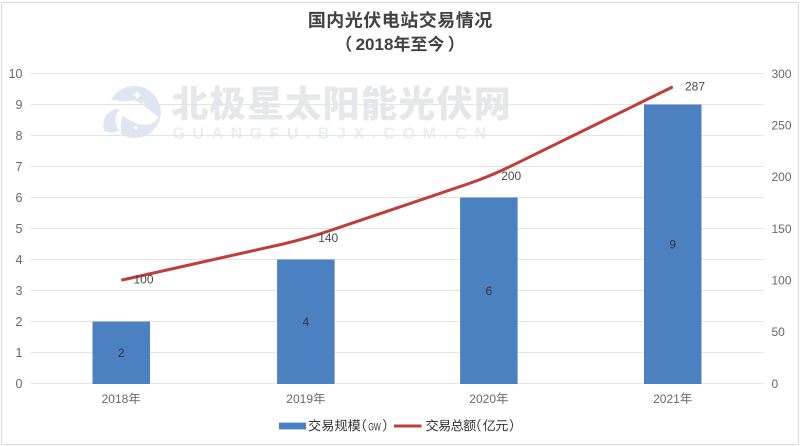 The height and width of the screenshot is (446, 800). Describe the element at coordinates (19, 167) in the screenshot. I see `svg-text: 7` at that location.